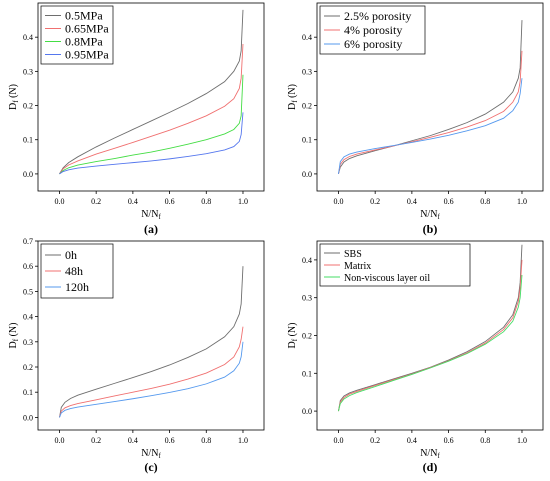 Image resolution: width=550 pixels, height=481 pixels. Describe the element at coordinates (74, 271) in the screenshot. I see `legend-label: 48h` at that location.